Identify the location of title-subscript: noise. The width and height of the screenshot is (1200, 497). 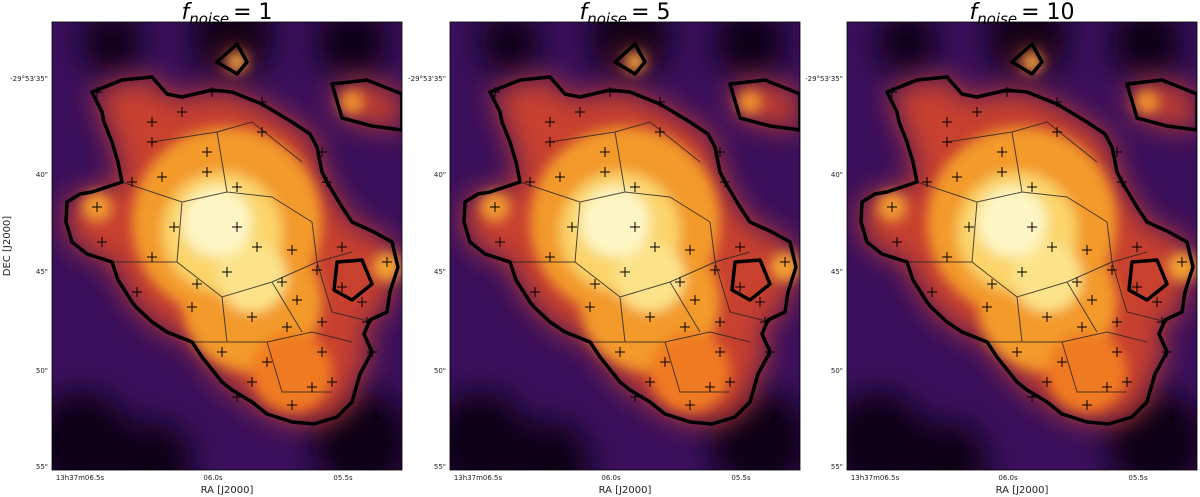
(607, 19).